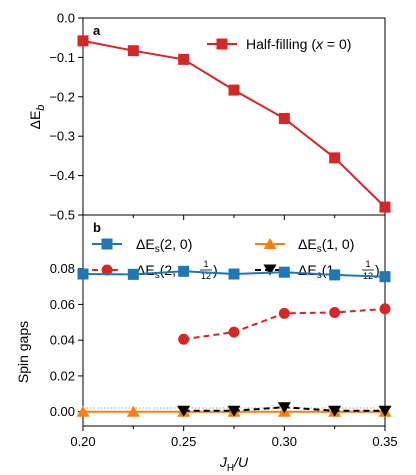 This screenshot has width=416, height=475. Describe the element at coordinates (62, 340) in the screenshot. I see `y-tick-label-b-2: 0.04` at that location.